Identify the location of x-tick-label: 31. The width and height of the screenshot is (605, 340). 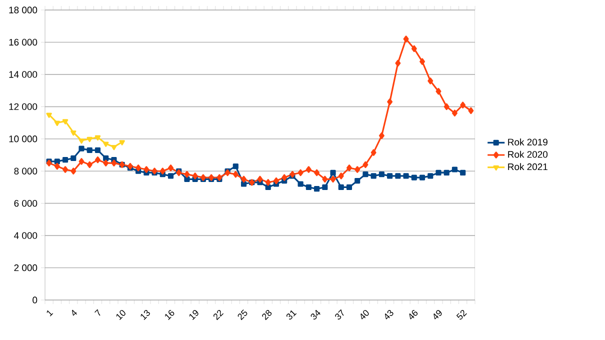
(291, 315).